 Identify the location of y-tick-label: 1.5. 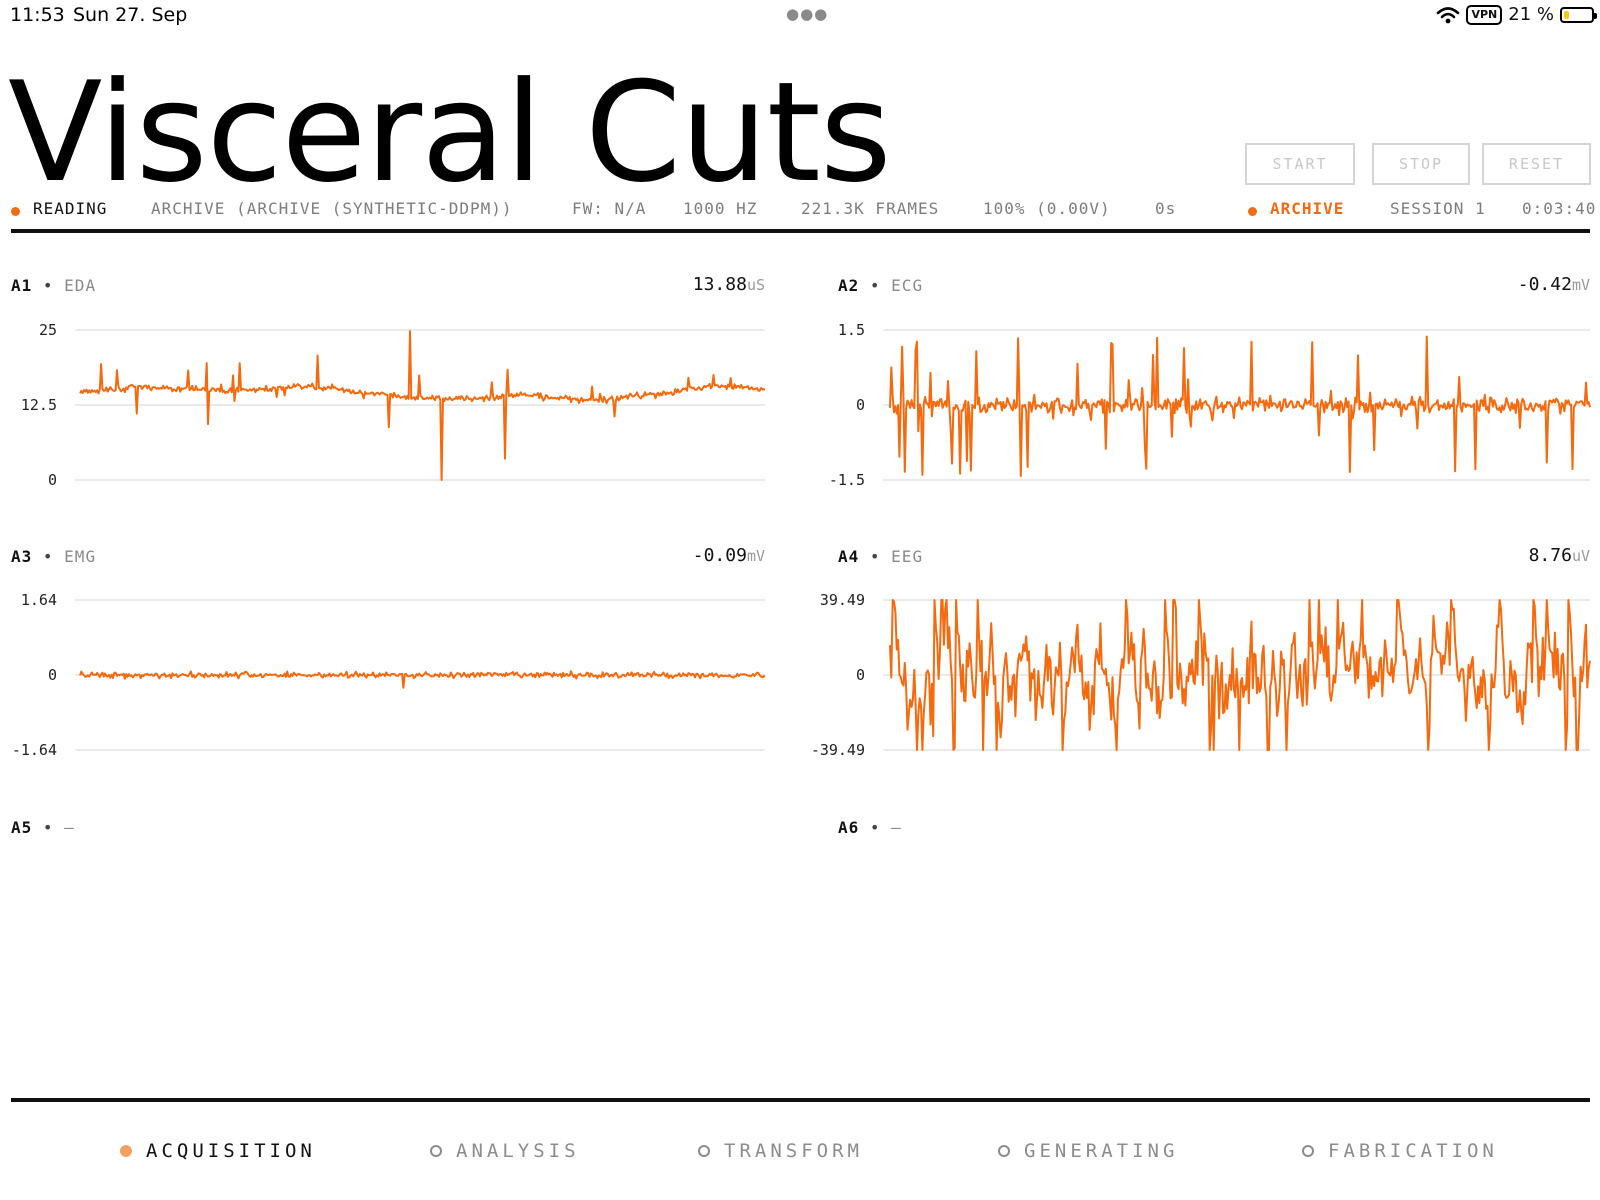
(851, 330).